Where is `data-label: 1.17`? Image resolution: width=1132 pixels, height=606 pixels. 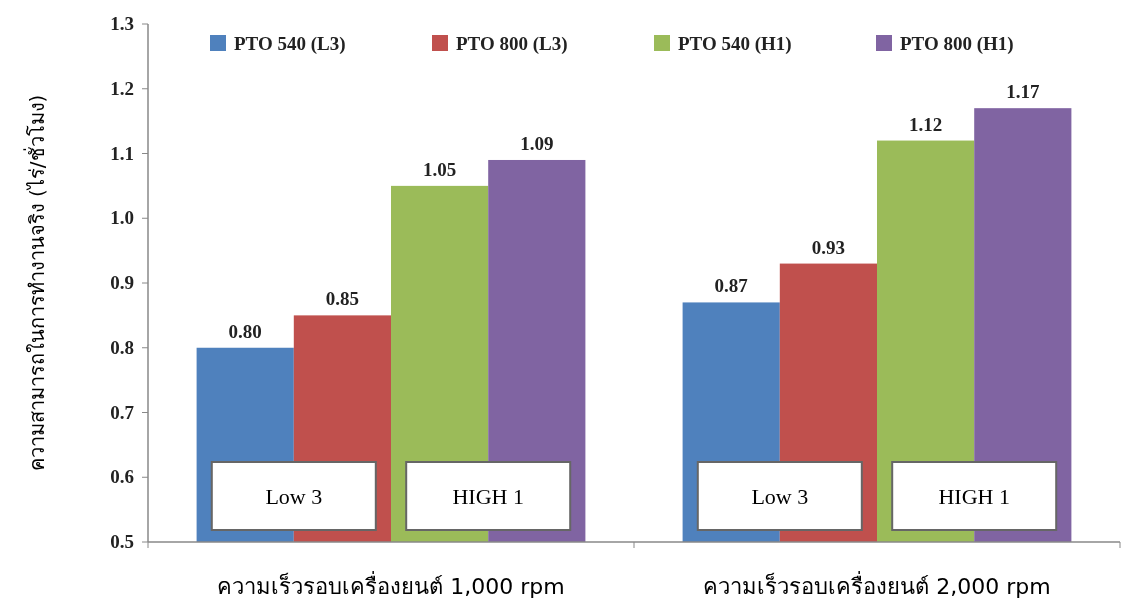 data-label: 1.17 is located at coordinates (1023, 92).